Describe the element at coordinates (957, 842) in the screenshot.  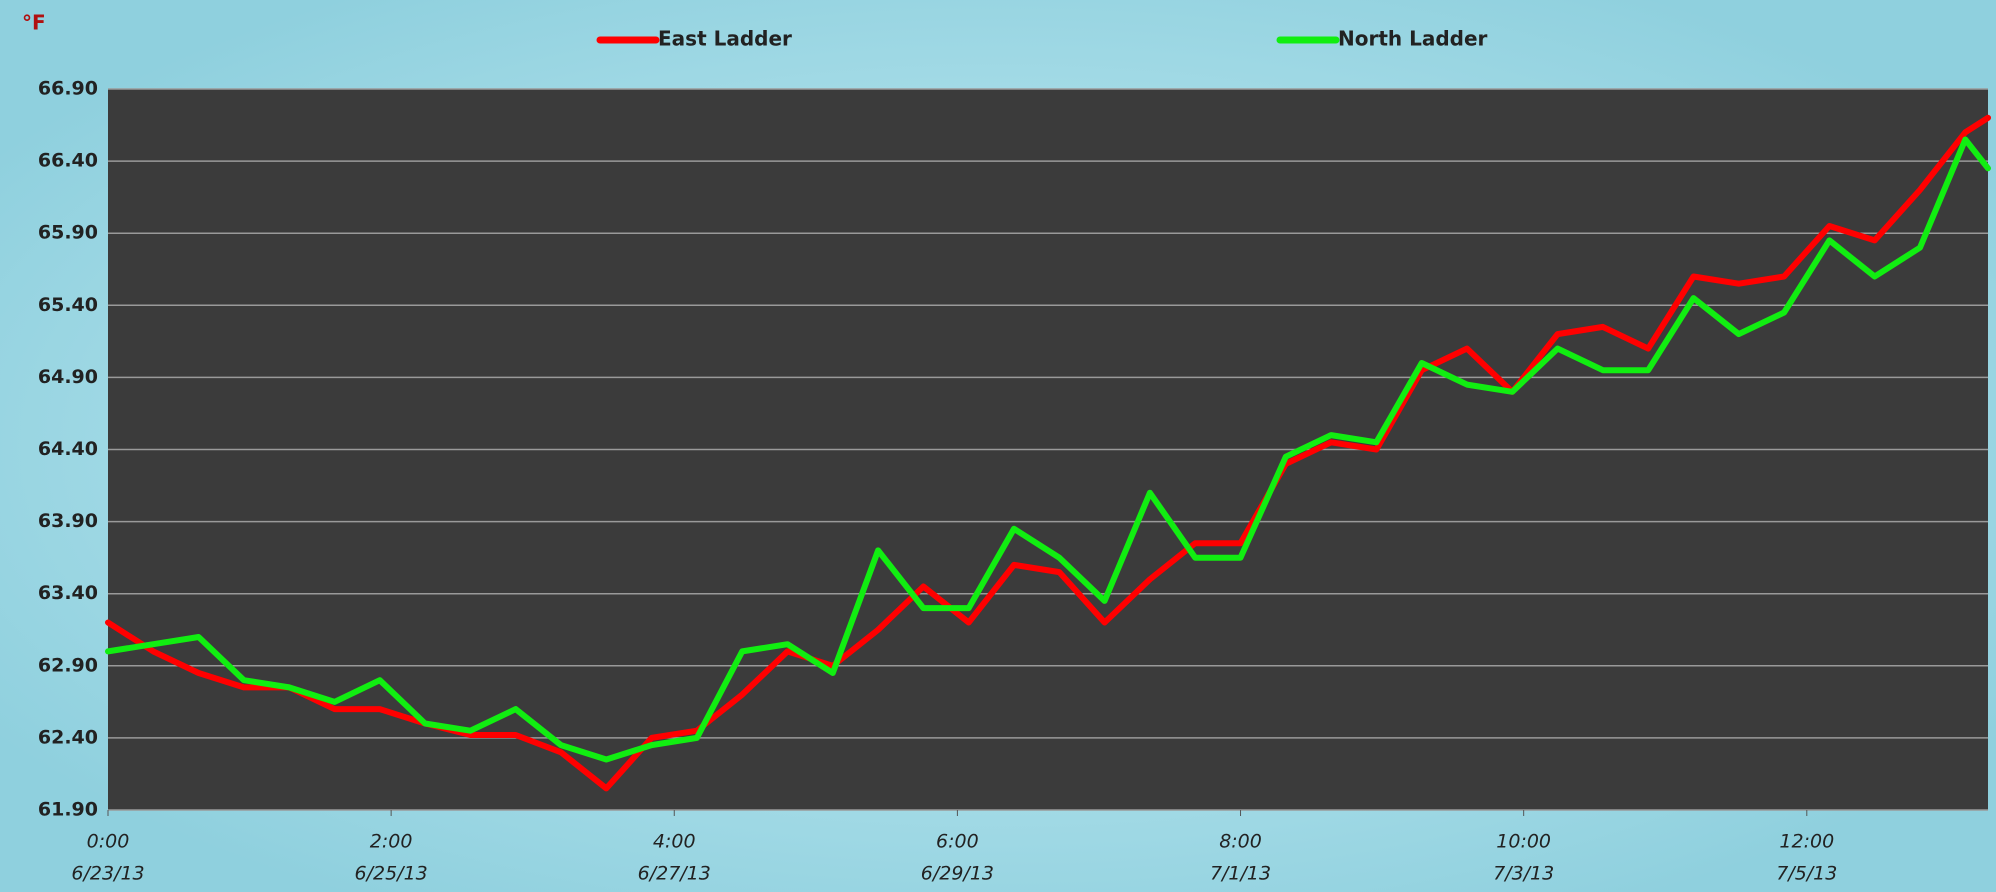
I see `x-tick-label: 6:00` at that location.